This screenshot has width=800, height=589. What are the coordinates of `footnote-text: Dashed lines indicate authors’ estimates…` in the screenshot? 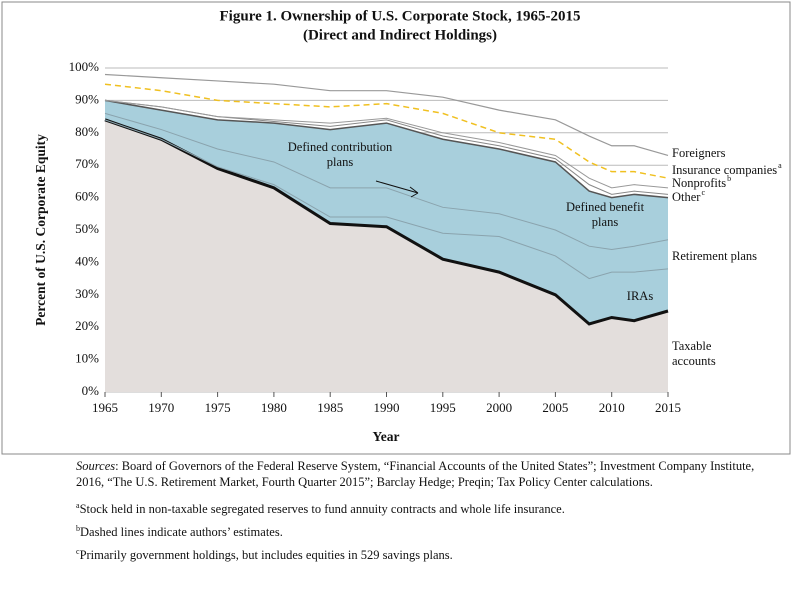 It's located at (181, 532).